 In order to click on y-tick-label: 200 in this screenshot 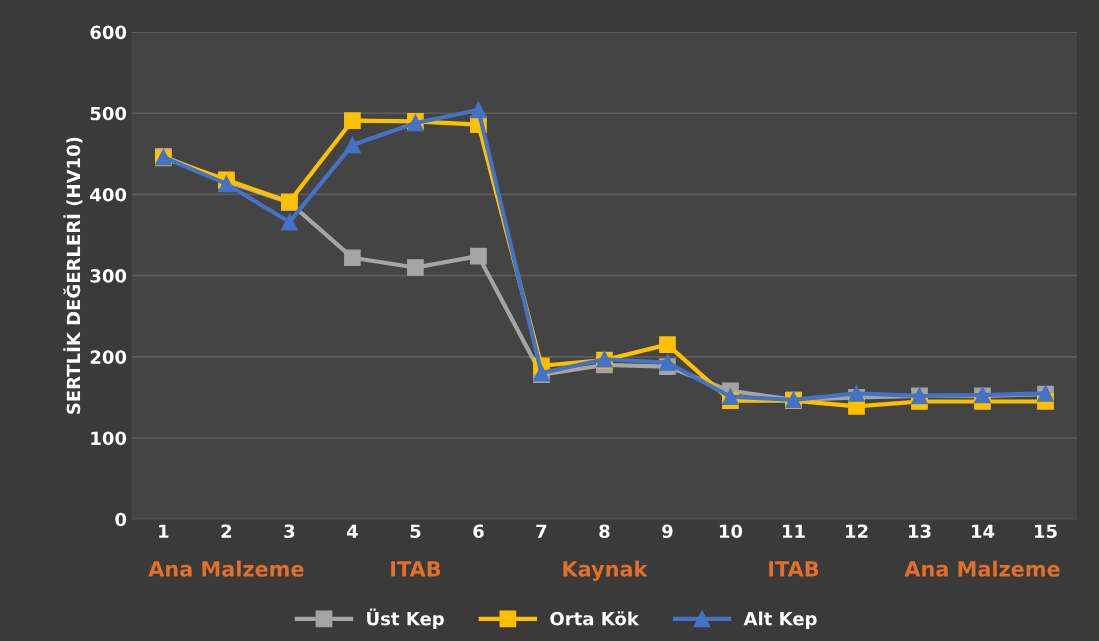, I will do `click(108, 357)`.